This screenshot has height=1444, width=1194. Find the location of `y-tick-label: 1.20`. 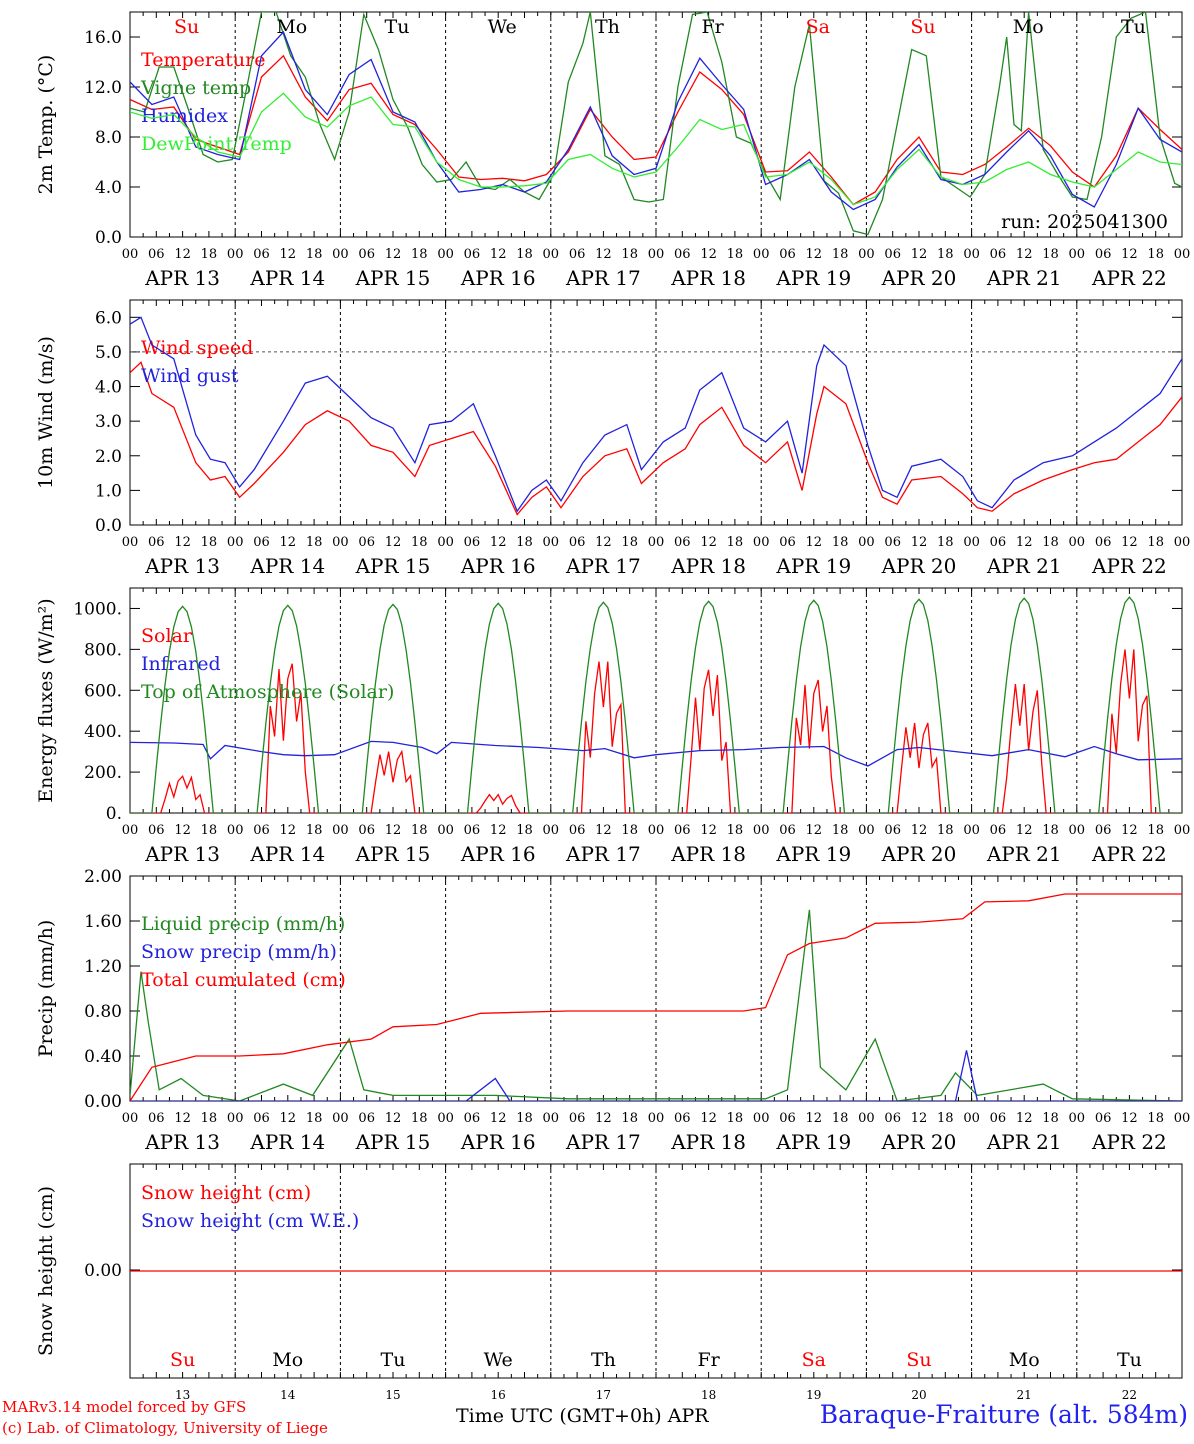

y-tick-label: 1.20 is located at coordinates (103, 967).